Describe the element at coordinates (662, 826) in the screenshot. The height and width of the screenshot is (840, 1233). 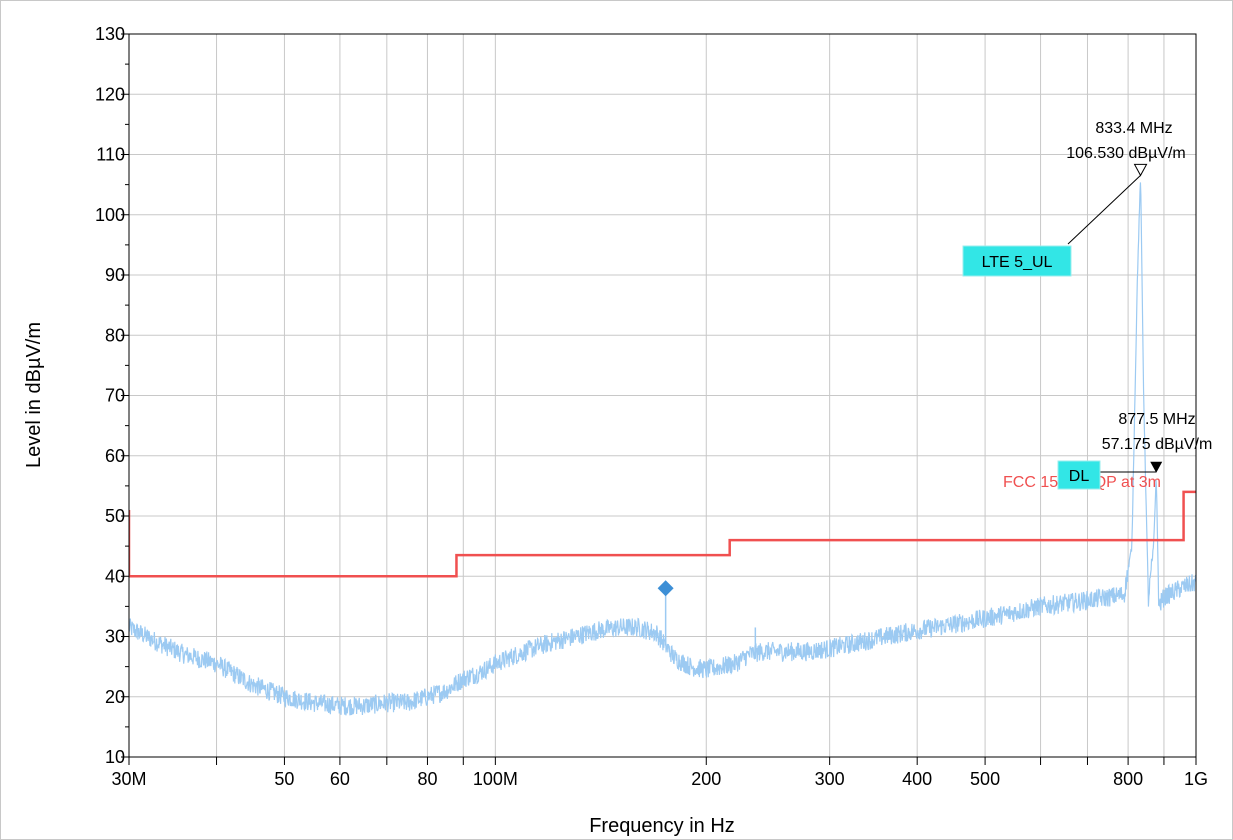
I see `x-axis-title: Frequency in Hz` at that location.